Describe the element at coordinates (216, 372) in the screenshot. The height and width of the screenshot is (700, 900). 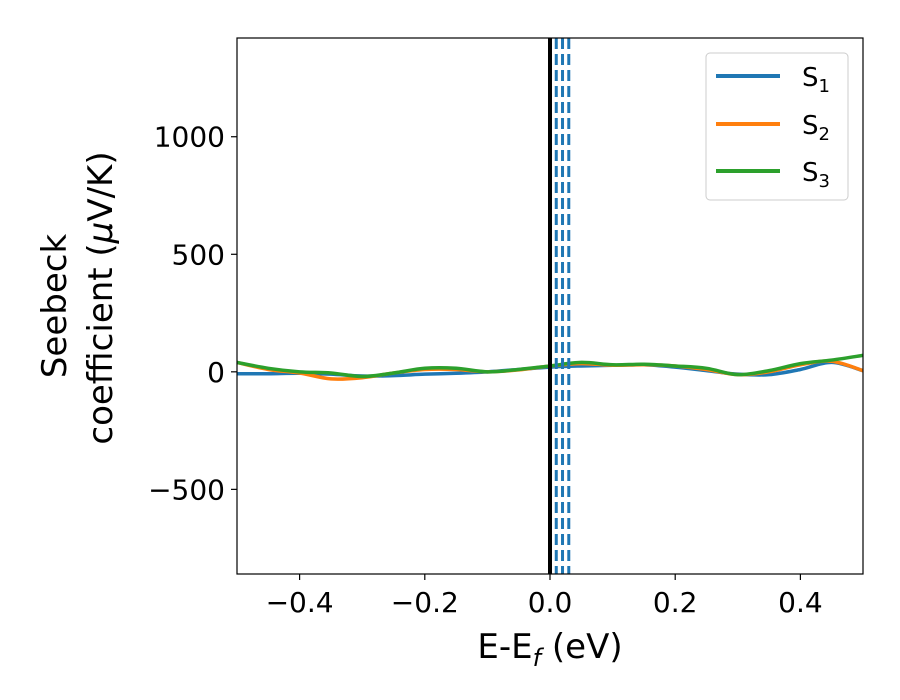
I see `y-tick-label: 0` at that location.